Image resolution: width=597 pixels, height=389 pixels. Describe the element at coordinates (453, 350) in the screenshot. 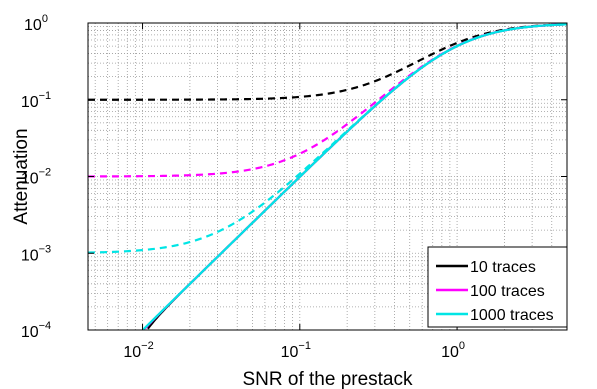

I see `x-tick-label: 10⁰` at that location.